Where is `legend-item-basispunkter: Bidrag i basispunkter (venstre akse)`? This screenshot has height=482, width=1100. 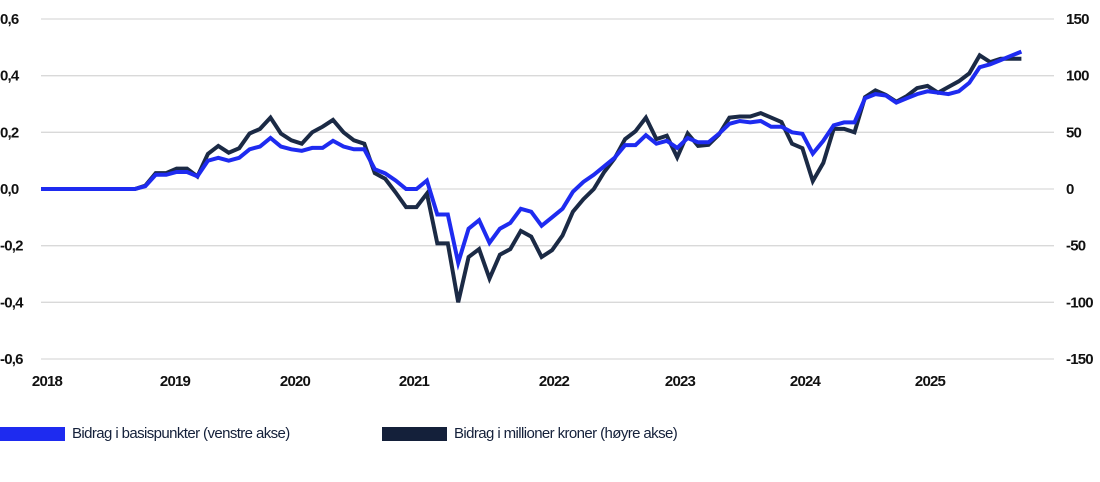 legend-item-basispunkter: Bidrag i basispunkter (venstre akse) is located at coordinates (145, 433).